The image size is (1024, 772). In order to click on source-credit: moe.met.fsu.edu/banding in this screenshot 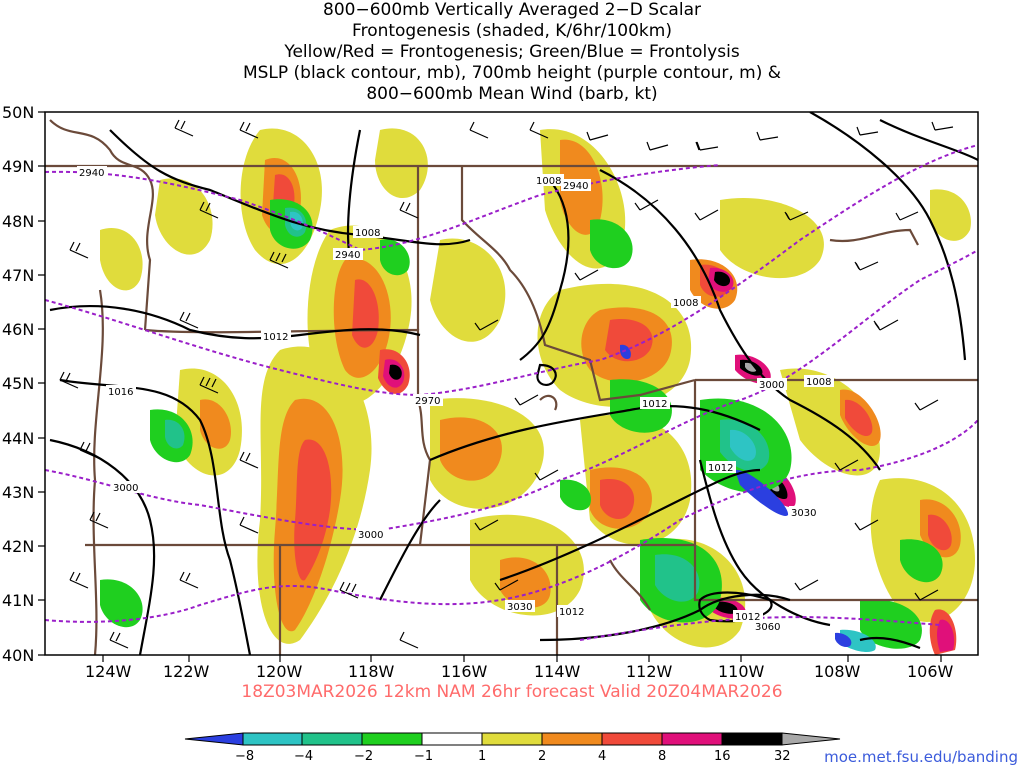, I will do `click(921, 757)`.